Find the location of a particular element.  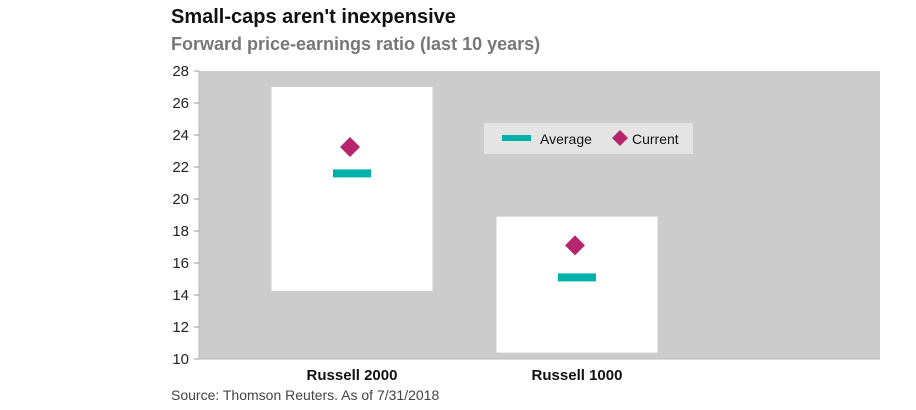

y-tick-label: 12 is located at coordinates (180, 327).